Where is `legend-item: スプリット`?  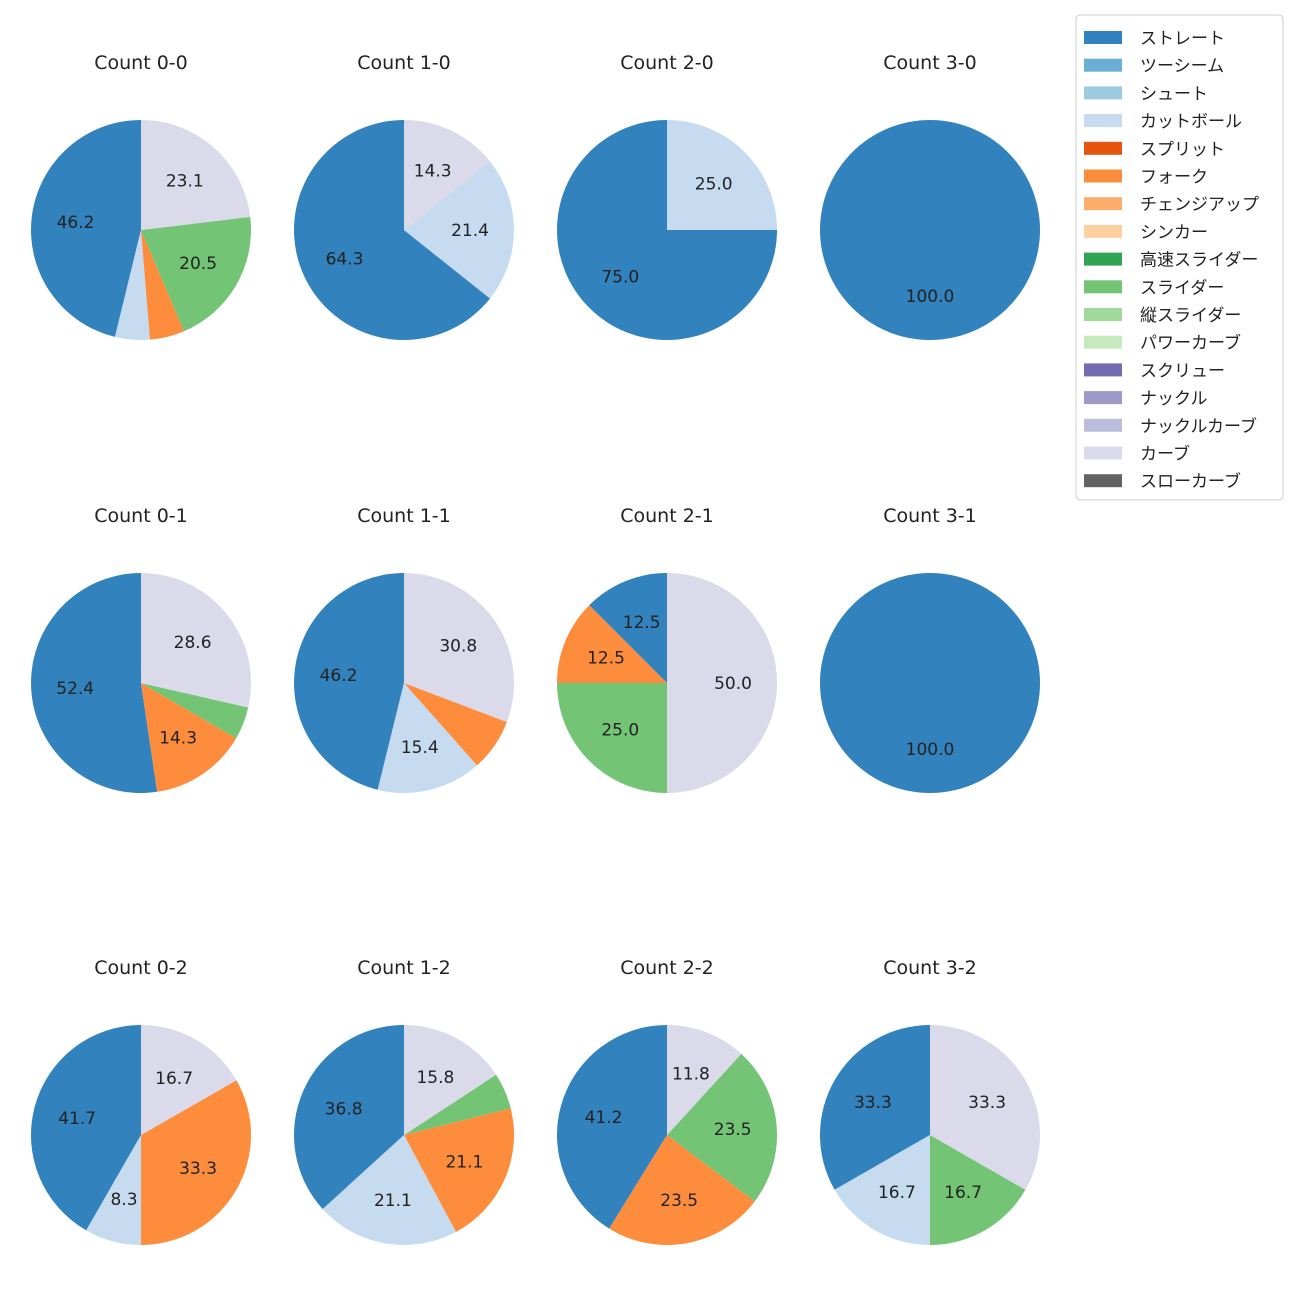
legend-item: スプリット is located at coordinates (1154, 150).